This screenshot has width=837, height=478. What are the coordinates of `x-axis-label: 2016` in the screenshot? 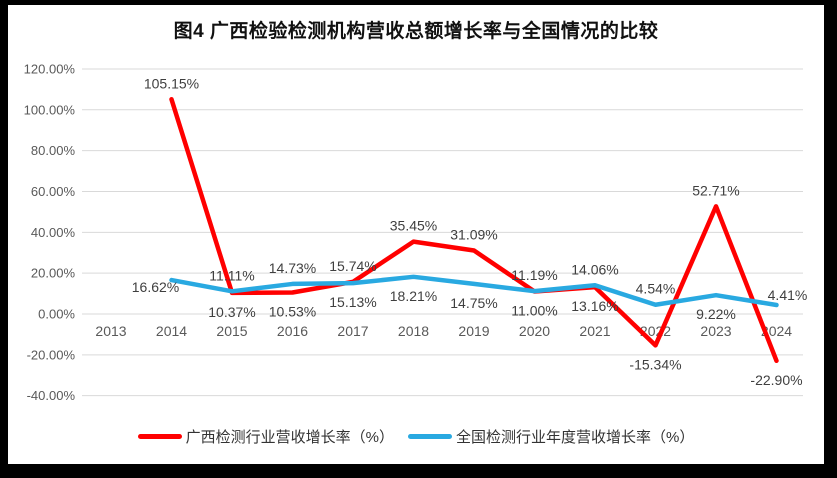 It's located at (292, 331).